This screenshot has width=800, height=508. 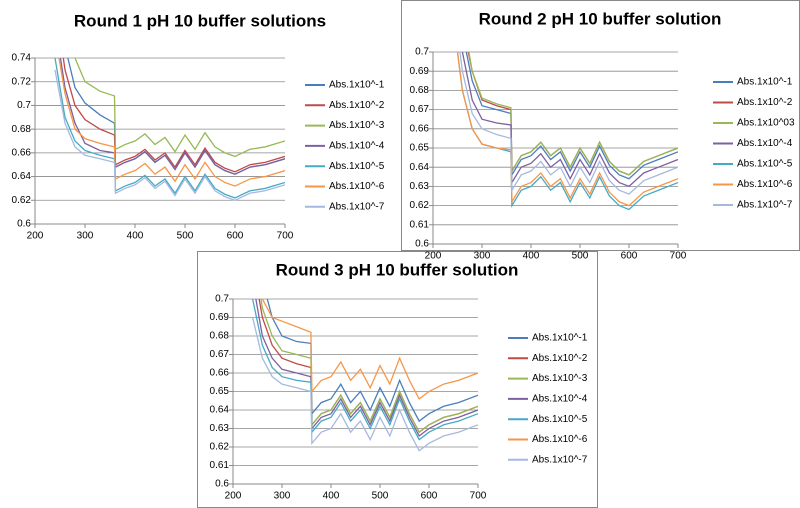 I want to click on y-tick-label: 0.72, so click(x=22, y=81).